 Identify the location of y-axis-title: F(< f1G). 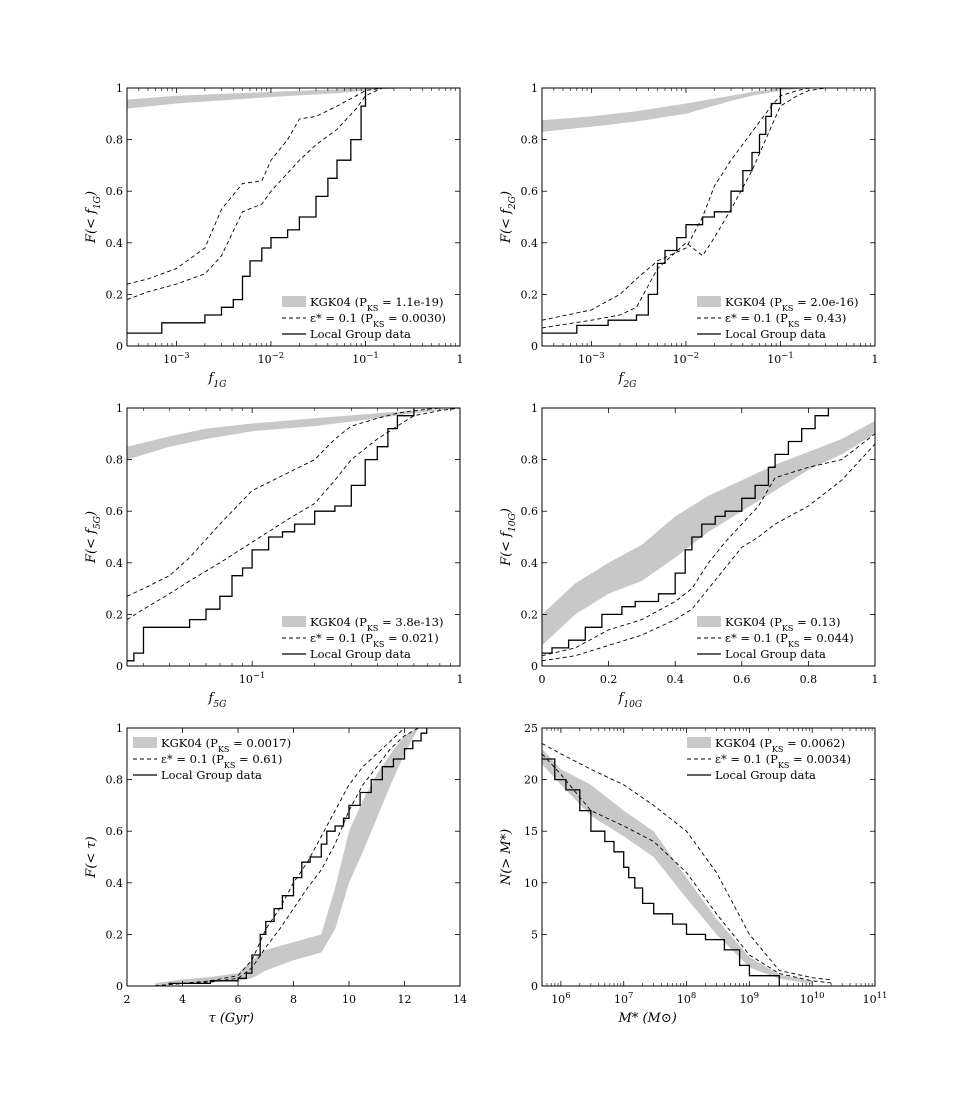
(93, 217).